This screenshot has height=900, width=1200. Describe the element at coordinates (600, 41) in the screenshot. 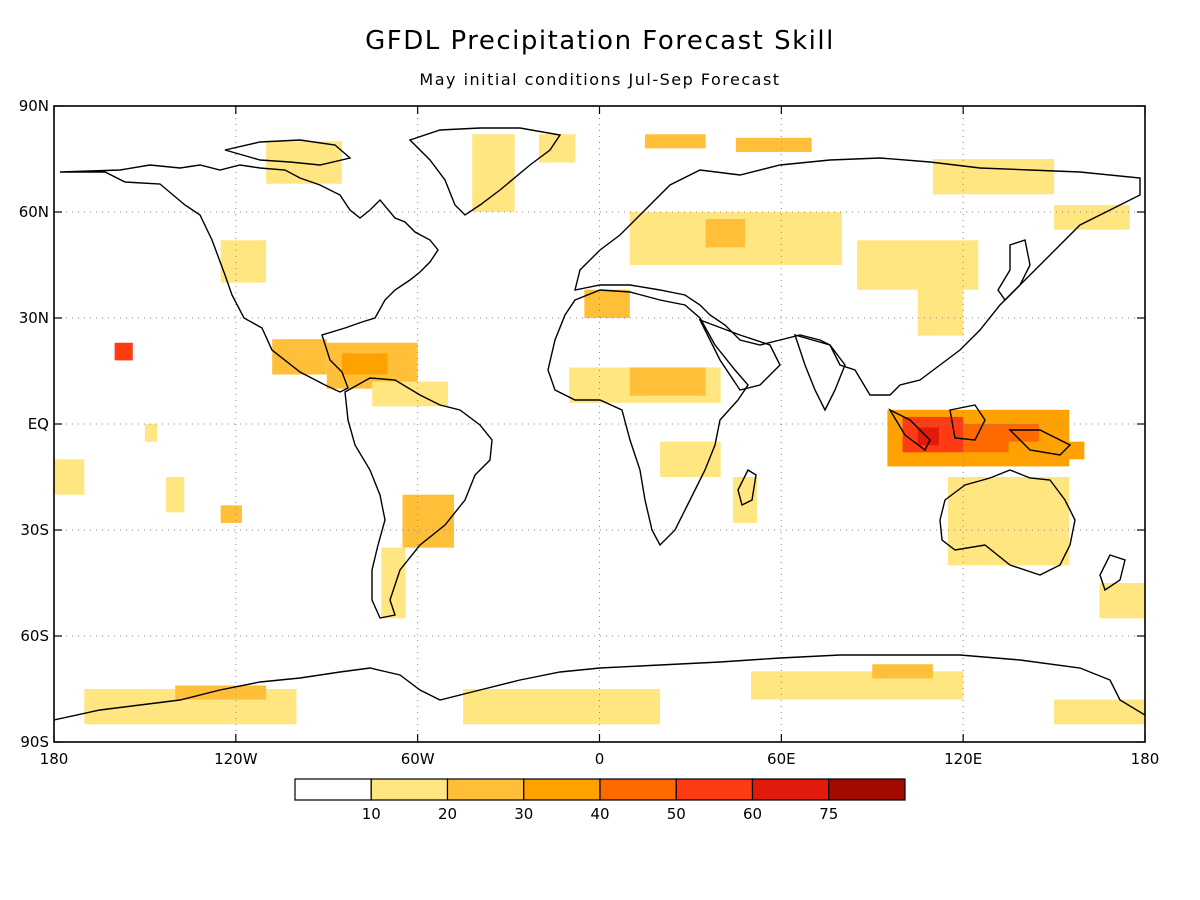

I see `page-title: GFDL Precipitation Forecast Skill` at that location.